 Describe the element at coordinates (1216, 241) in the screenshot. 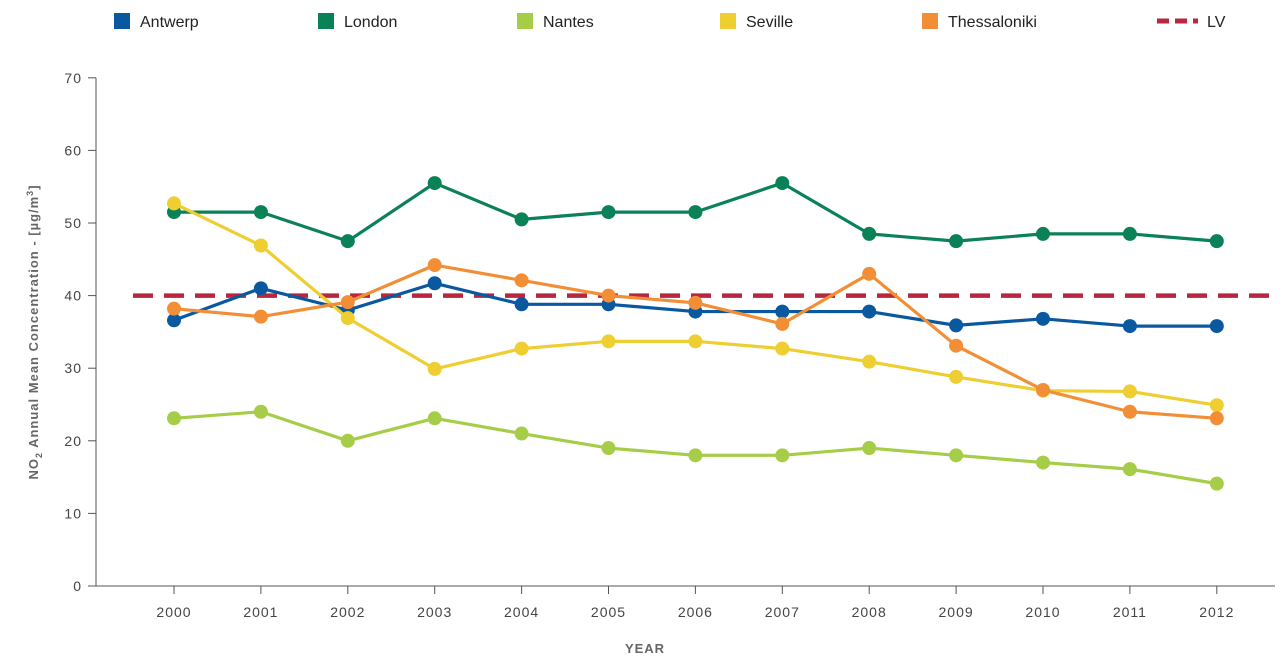

I see `point-london-2012` at that location.